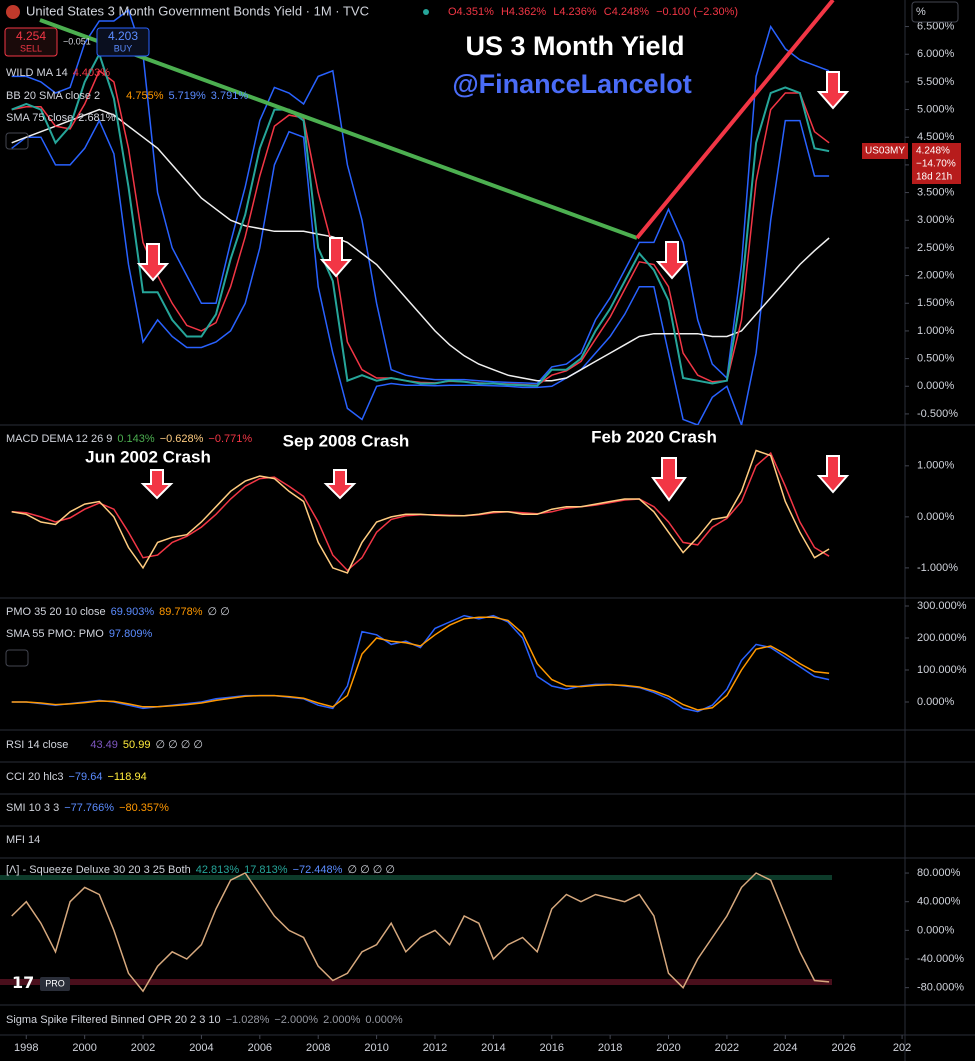 The height and width of the screenshot is (1061, 975). What do you see at coordinates (59, 439) in the screenshot?
I see `legend-name: MACD DEMA 12 26 9` at bounding box center [59, 439].